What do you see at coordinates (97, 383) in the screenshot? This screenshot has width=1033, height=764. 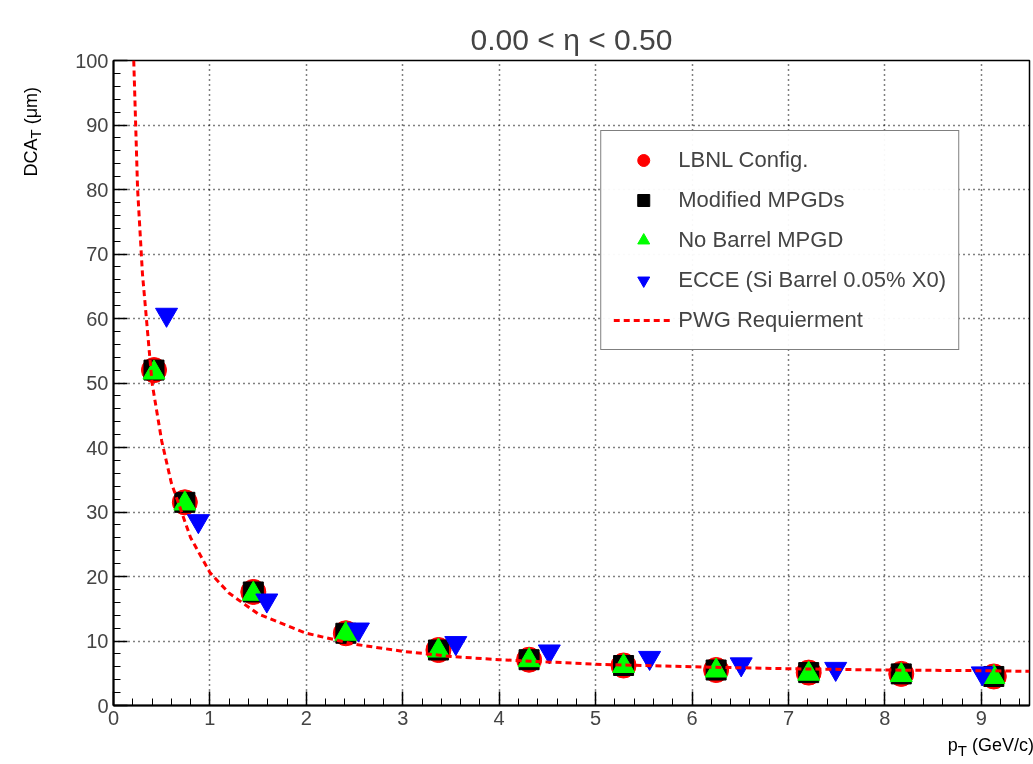 I see `y-tick-label: 50` at bounding box center [97, 383].